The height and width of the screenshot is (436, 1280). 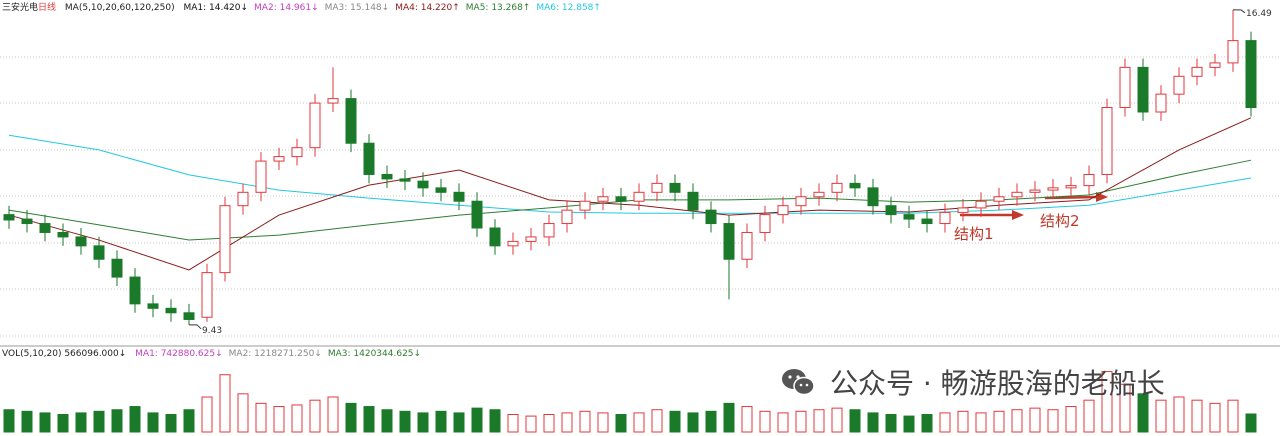 I want to click on ma-label: MA1: 742880.625↓, so click(x=179, y=354).